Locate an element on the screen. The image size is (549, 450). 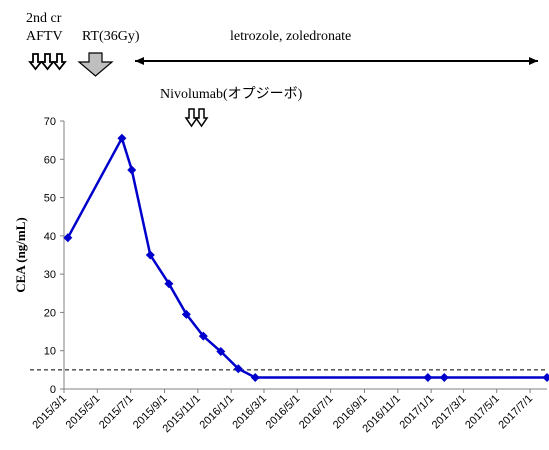
y-tick-label: 20 is located at coordinates (50, 313).